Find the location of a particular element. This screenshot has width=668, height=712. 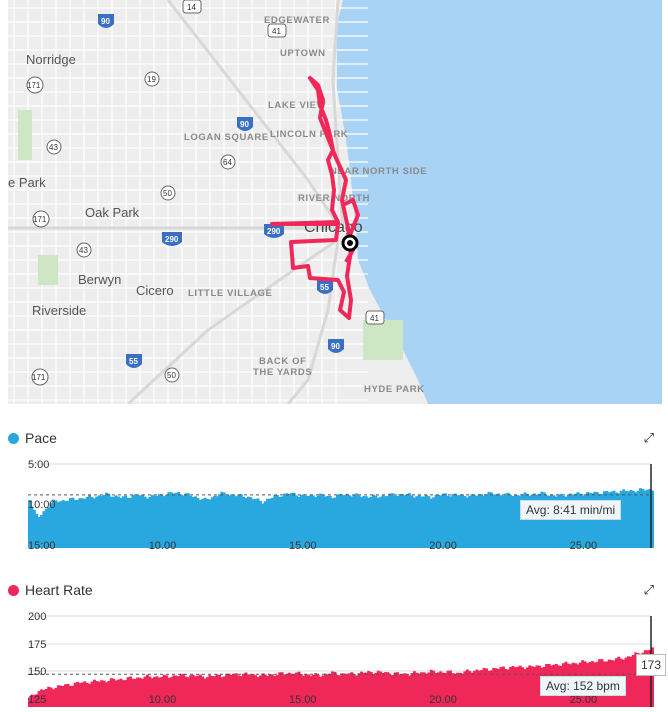

hr-expand-icon: ⤢ is located at coordinates (648, 589).